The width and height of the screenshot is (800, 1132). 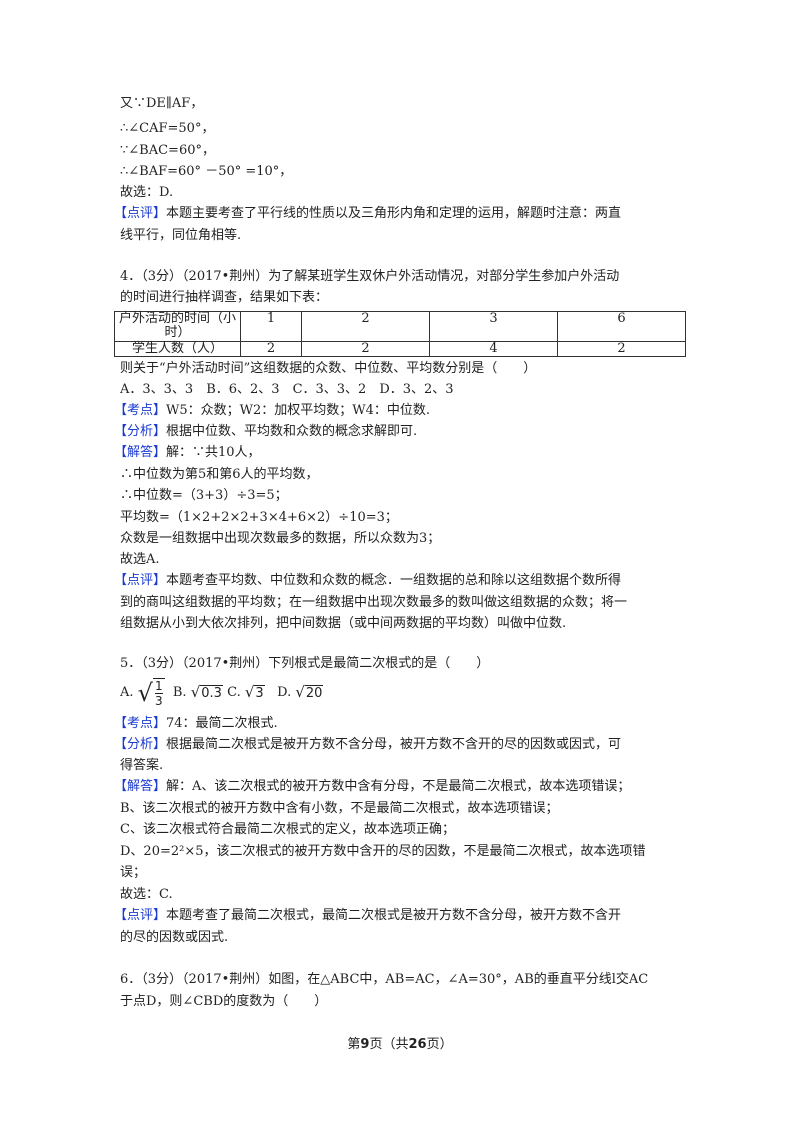 What do you see at coordinates (177, 326) in the screenshot?
I see `table-header-cell: 户外活动的时间（小 时）` at bounding box center [177, 326].